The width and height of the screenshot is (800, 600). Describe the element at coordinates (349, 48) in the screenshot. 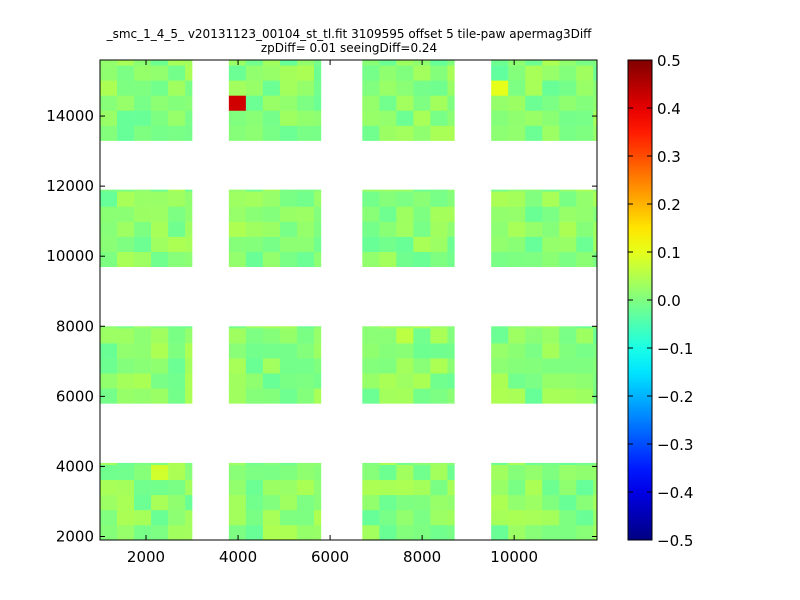

I see `chart-subtitle: zpDiff= 0.01 seeingDiff=0.24` at that location.